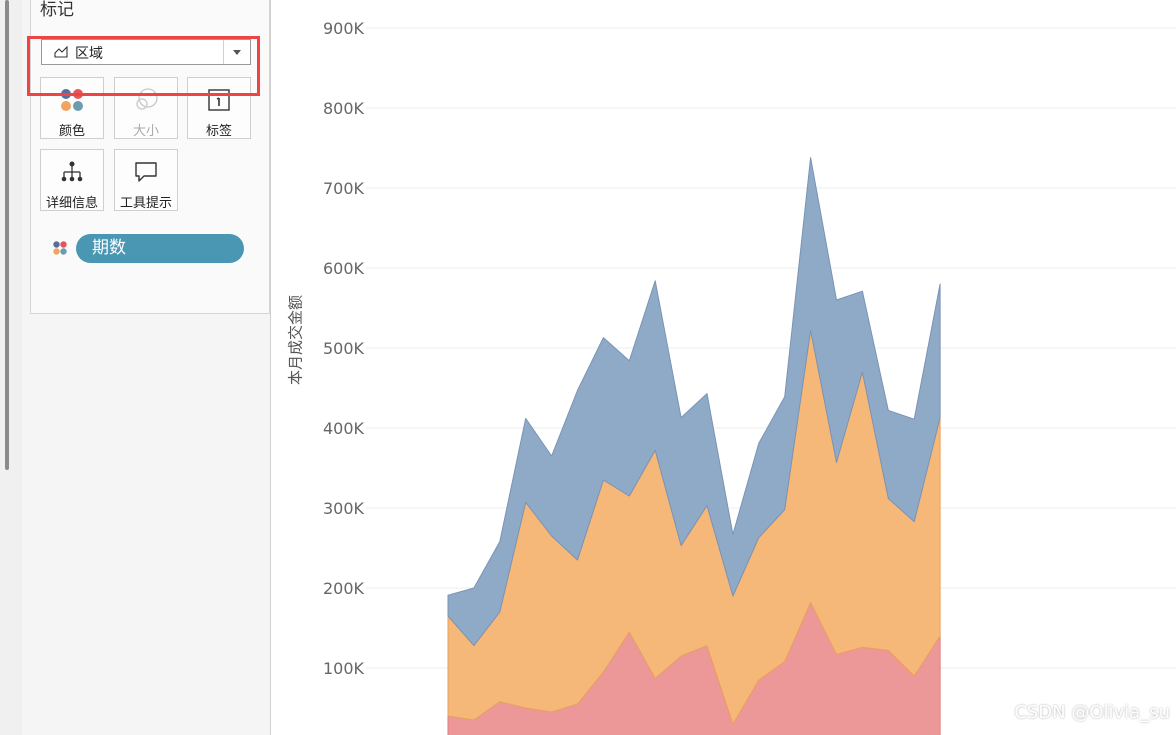 This screenshot has width=1176, height=735. What do you see at coordinates (57, 10) in the screenshot?
I see `marks-title: 标记` at bounding box center [57, 10].